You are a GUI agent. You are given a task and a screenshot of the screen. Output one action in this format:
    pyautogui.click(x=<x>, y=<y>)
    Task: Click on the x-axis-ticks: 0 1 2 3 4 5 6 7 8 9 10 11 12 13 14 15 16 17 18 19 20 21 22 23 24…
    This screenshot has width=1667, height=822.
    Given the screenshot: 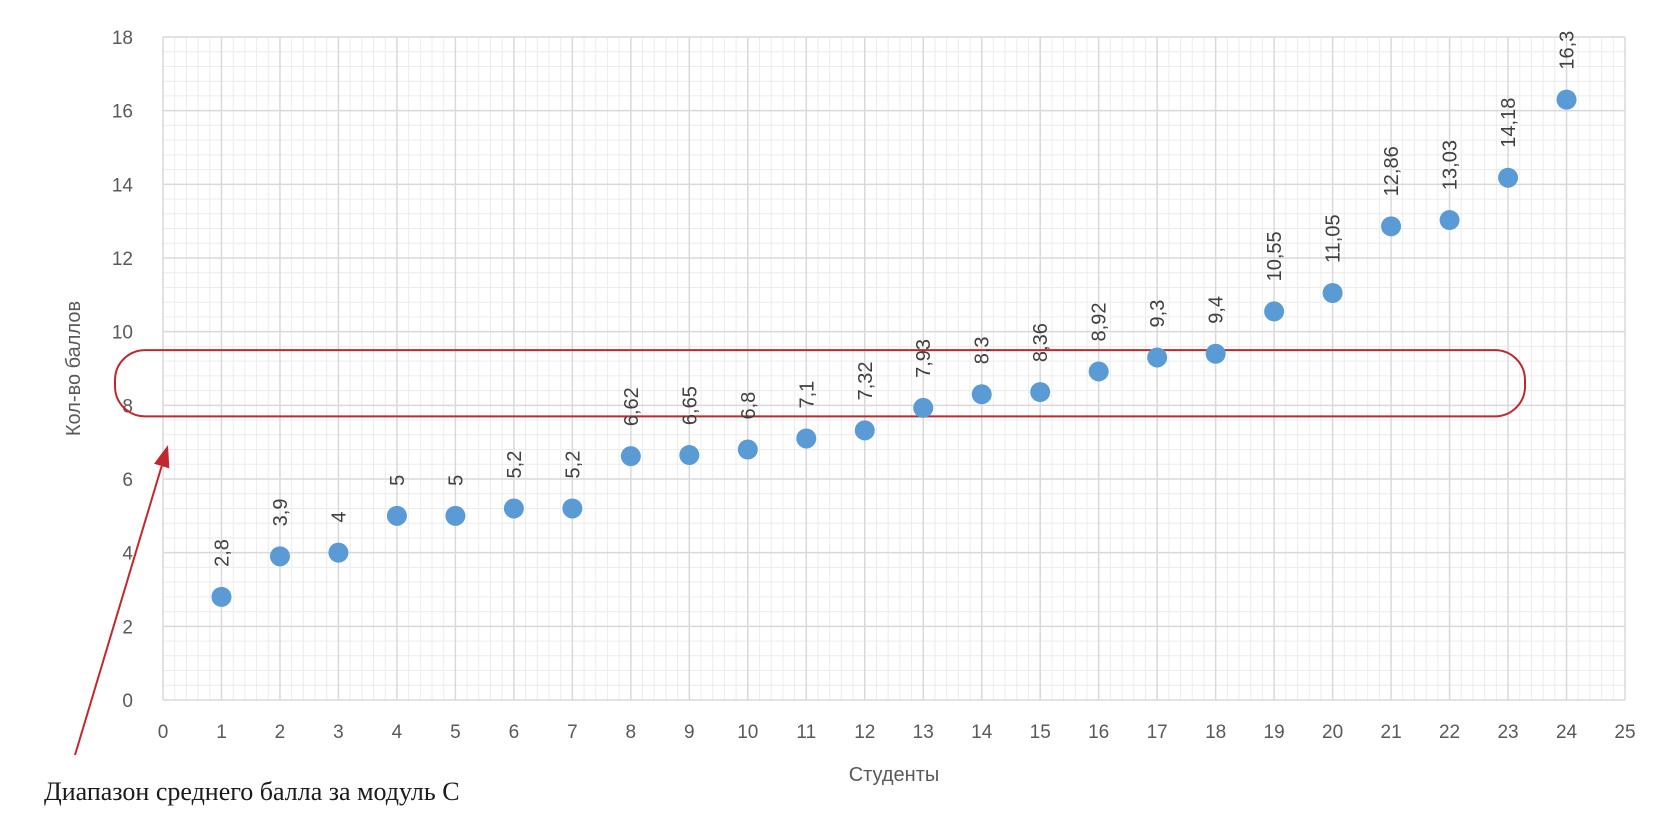 What is the action you would take?
    pyautogui.click(x=897, y=732)
    